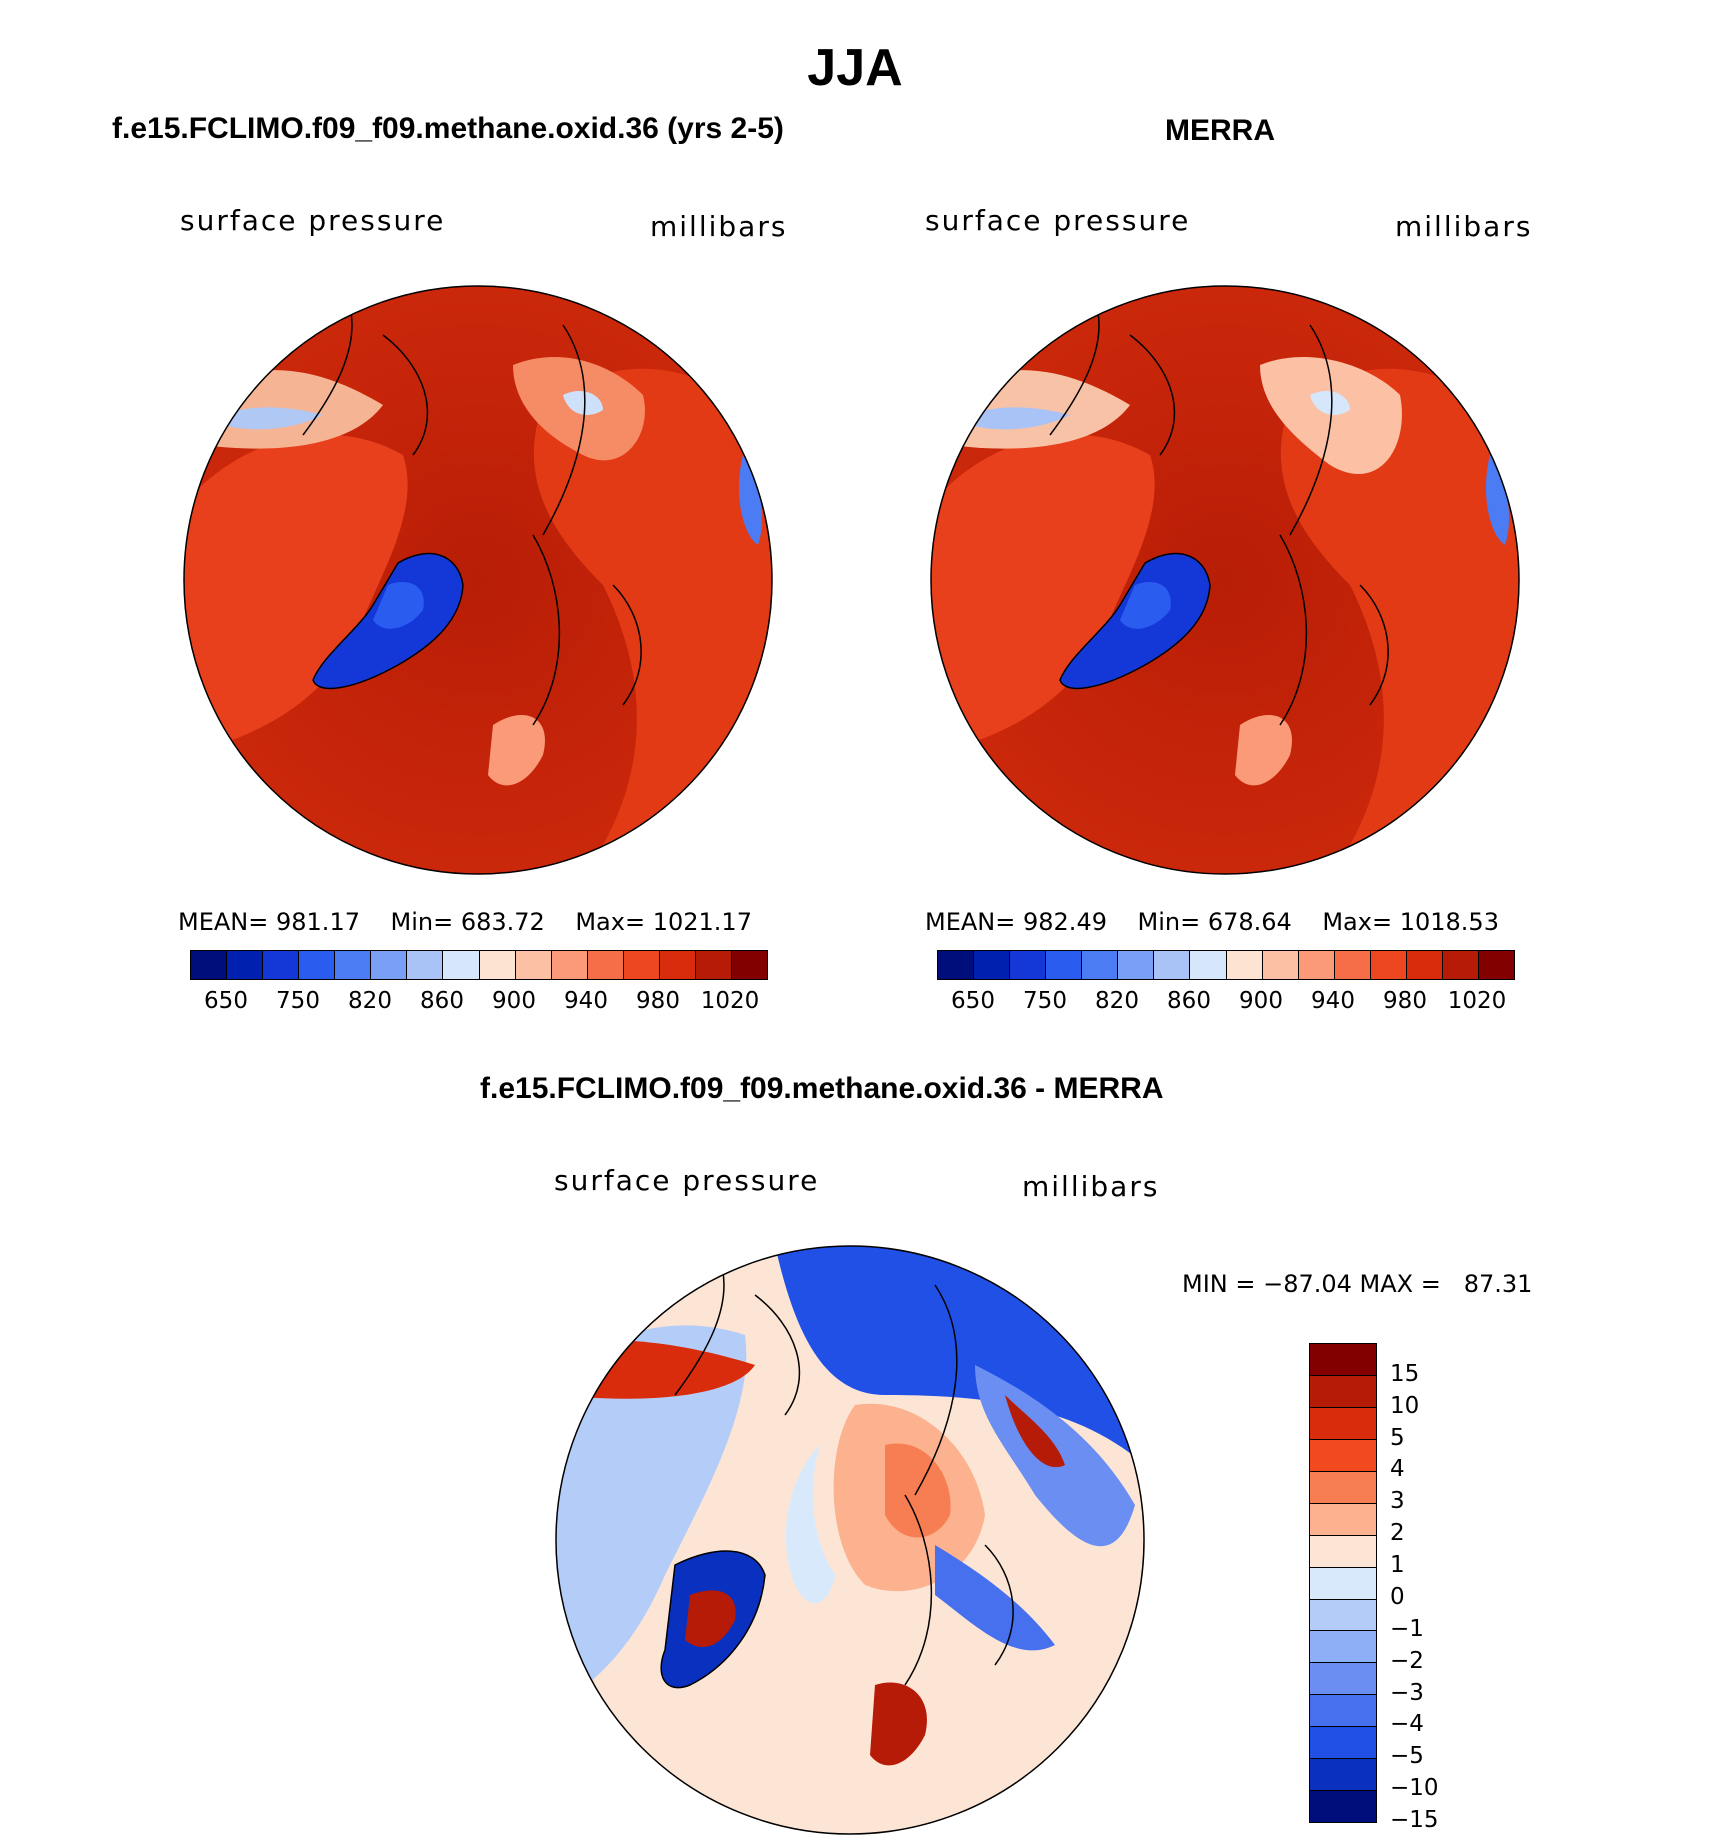 The height and width of the screenshot is (1839, 1710). What do you see at coordinates (652, 621) in the screenshot?
I see `panel1-eurasia-land` at bounding box center [652, 621].